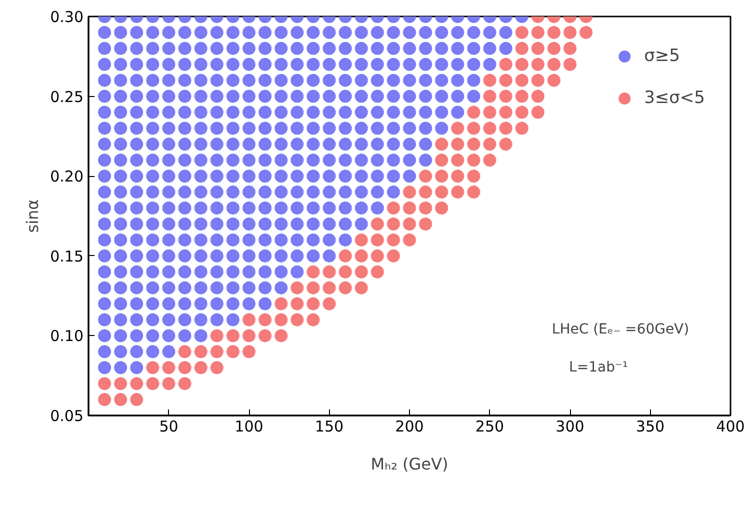 The height and width of the screenshot is (505, 750). Describe the element at coordinates (67, 336) in the screenshot. I see `y-tick-label: 0.10` at that location.